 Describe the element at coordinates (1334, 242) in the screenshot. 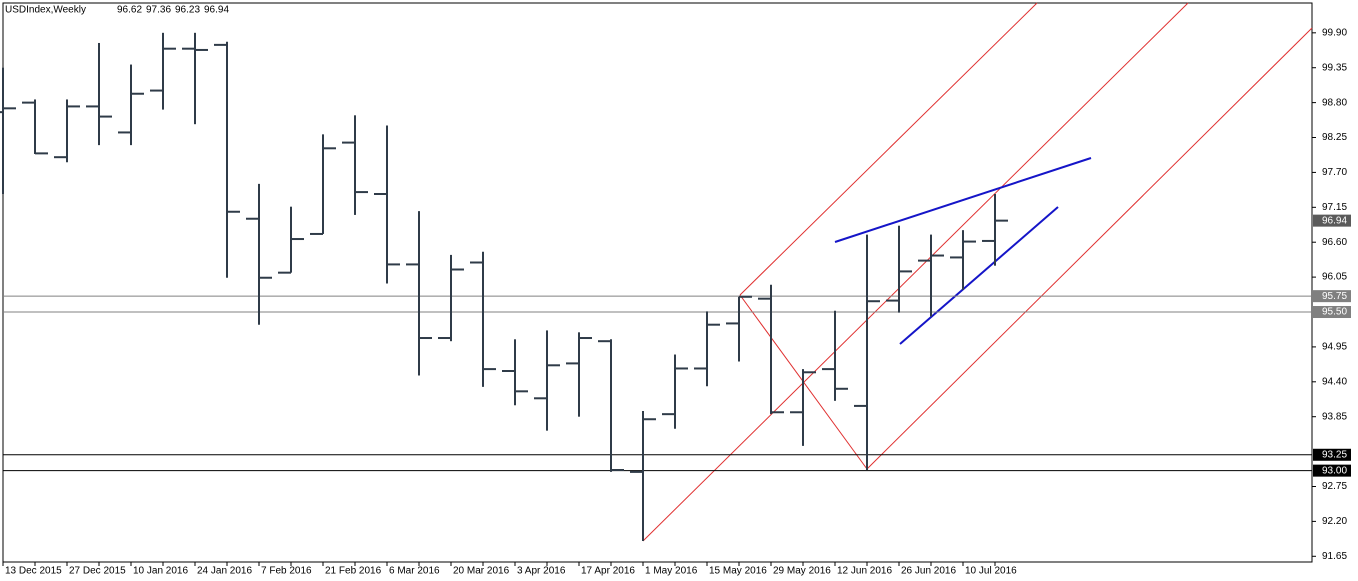

I see `y-tick-label: 96.60` at that location.